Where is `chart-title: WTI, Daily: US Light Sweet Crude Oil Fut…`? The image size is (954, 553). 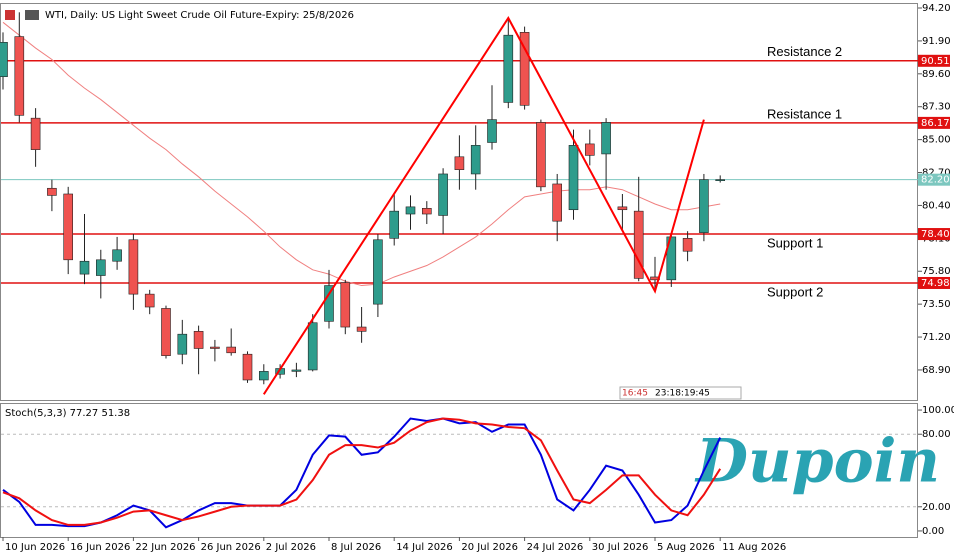 chart-title: WTI, Daily: US Light Sweet Crude Oil Fut… is located at coordinates (199, 15).